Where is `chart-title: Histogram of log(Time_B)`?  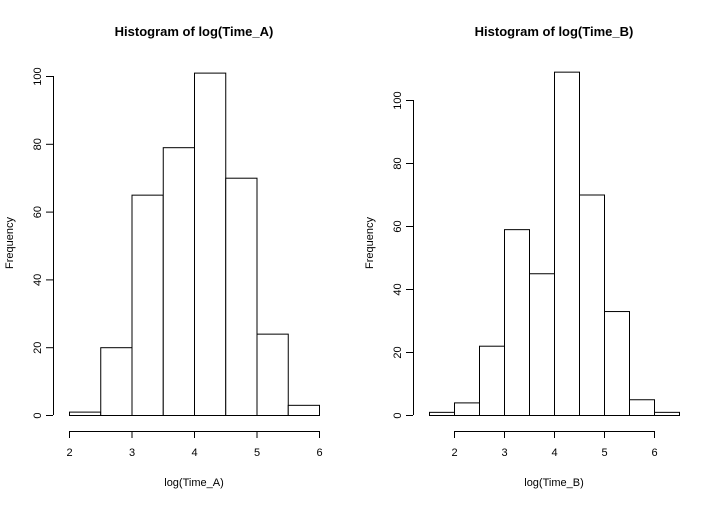 chart-title: Histogram of log(Time_B) is located at coordinates (554, 31).